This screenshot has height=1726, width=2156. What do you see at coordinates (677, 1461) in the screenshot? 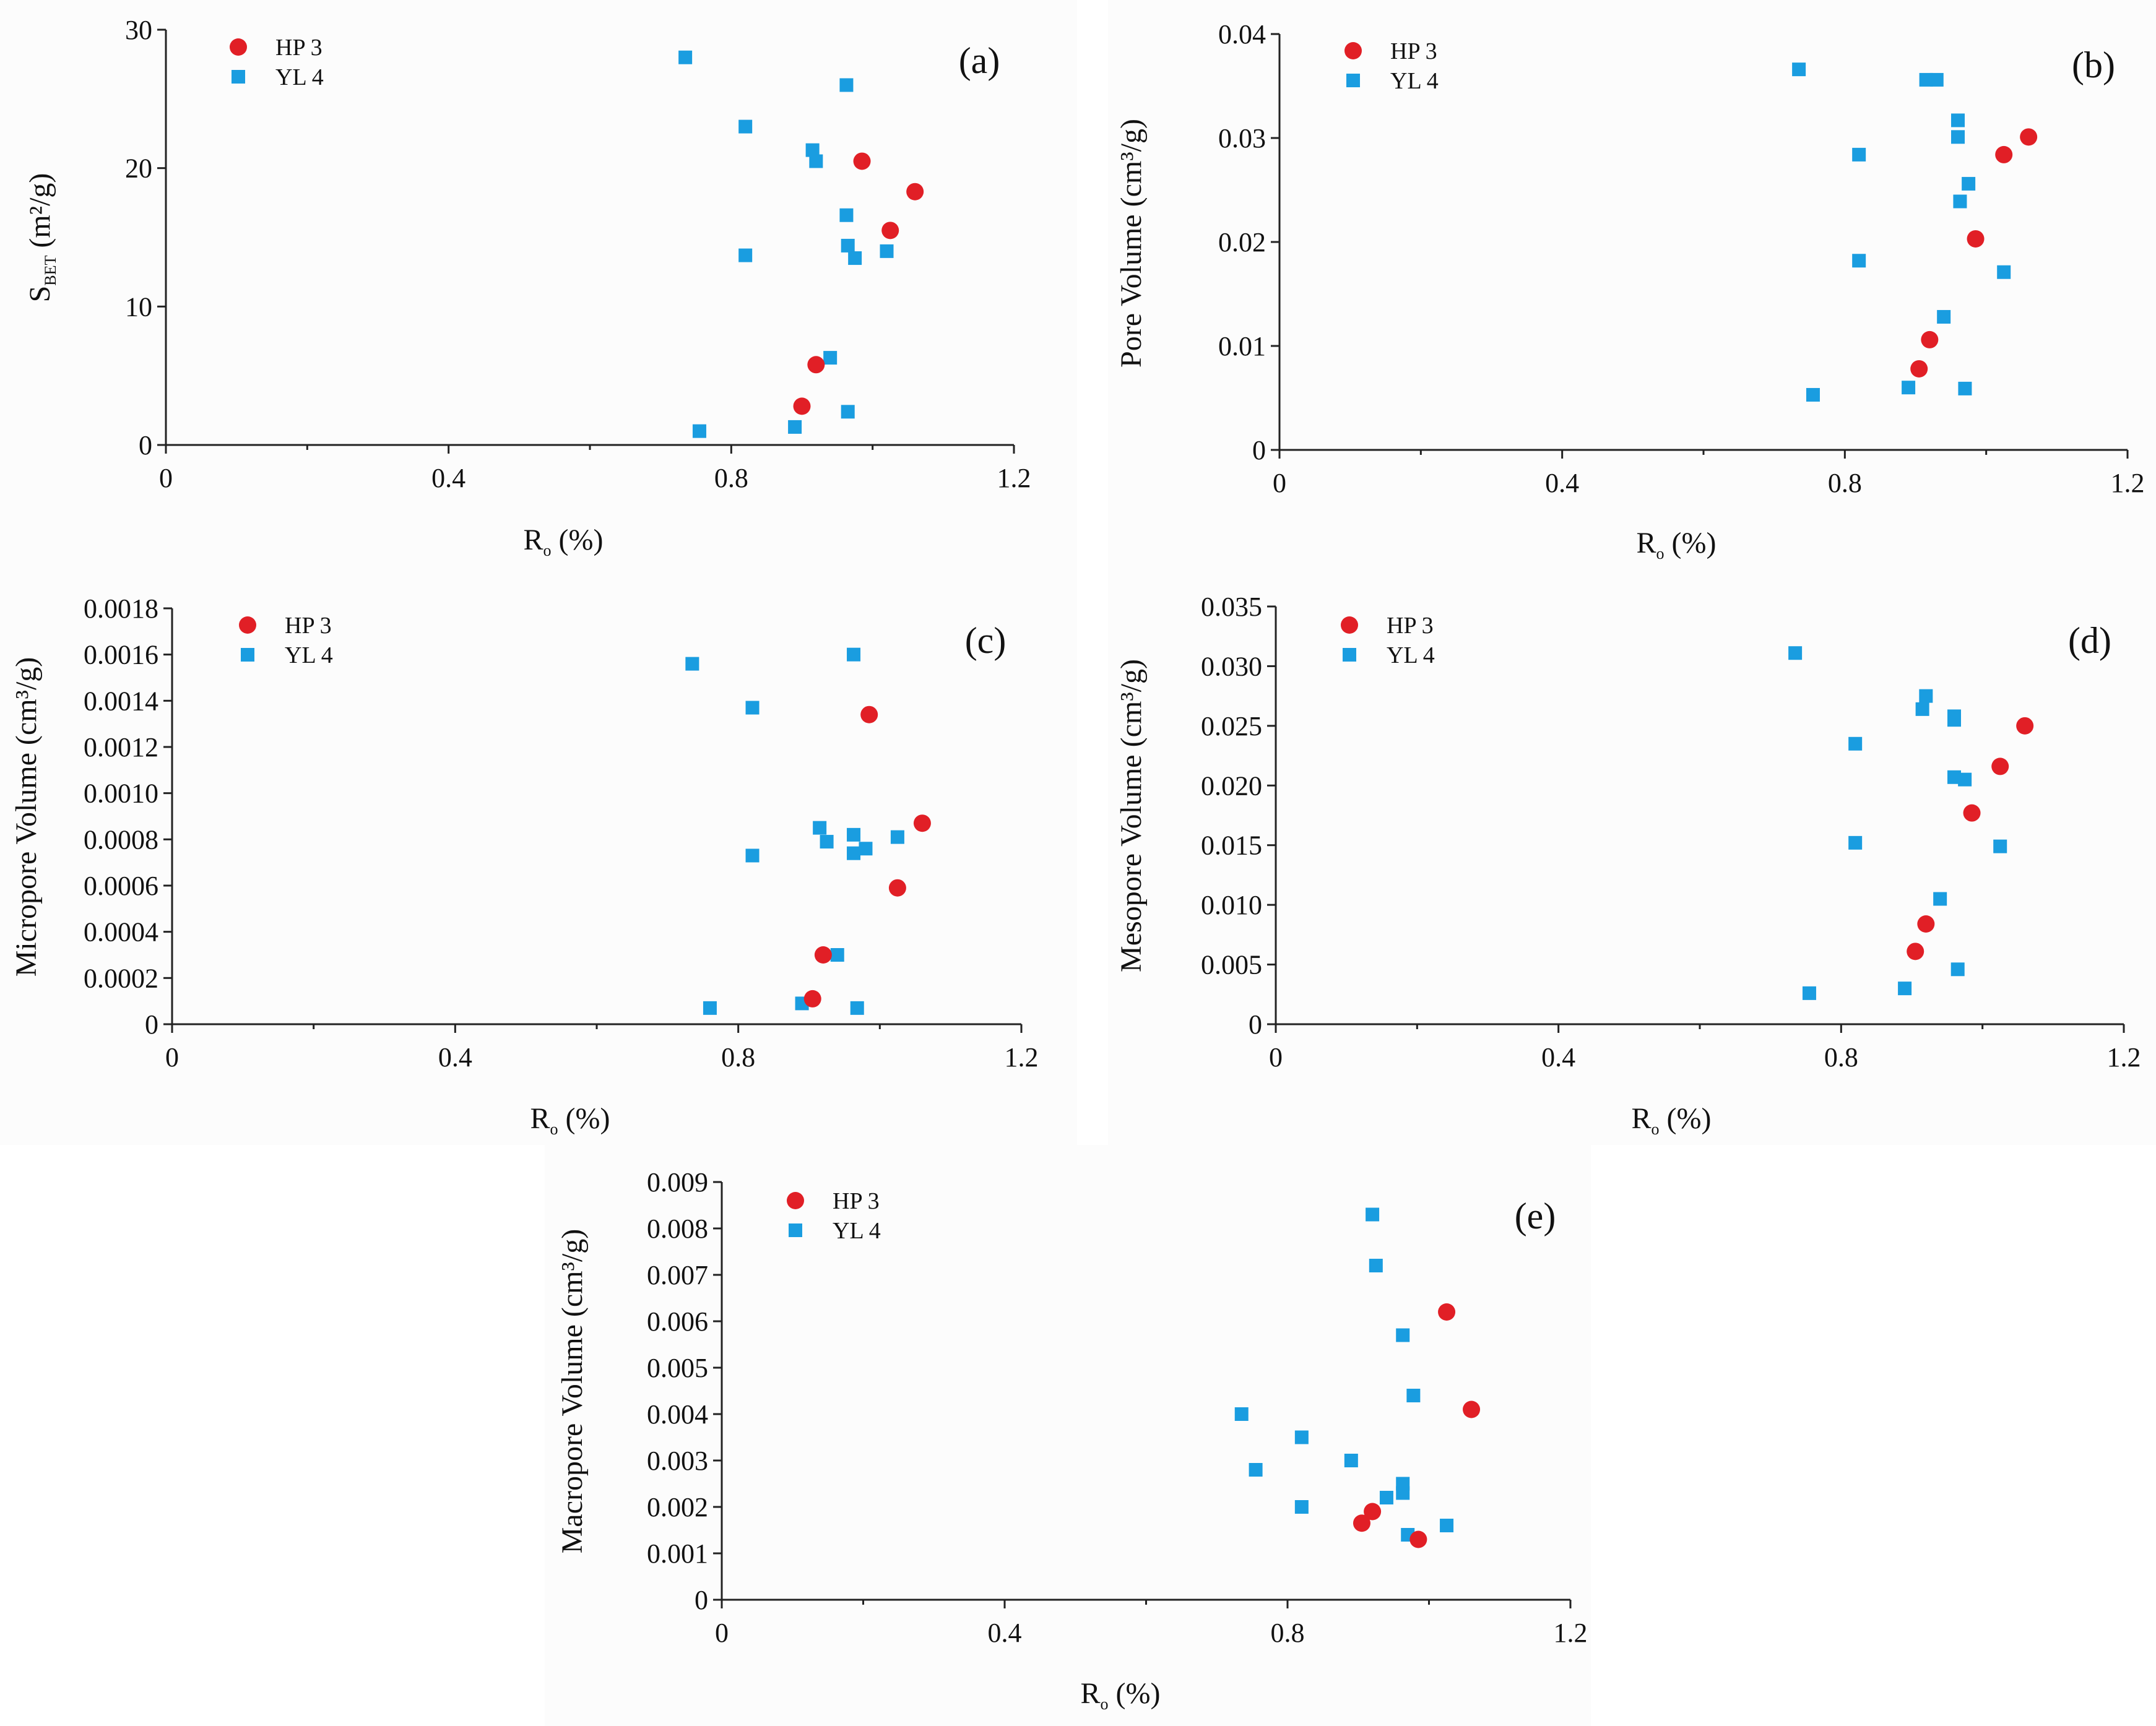
I see `y-tick-label-e: 0.003` at bounding box center [677, 1461].